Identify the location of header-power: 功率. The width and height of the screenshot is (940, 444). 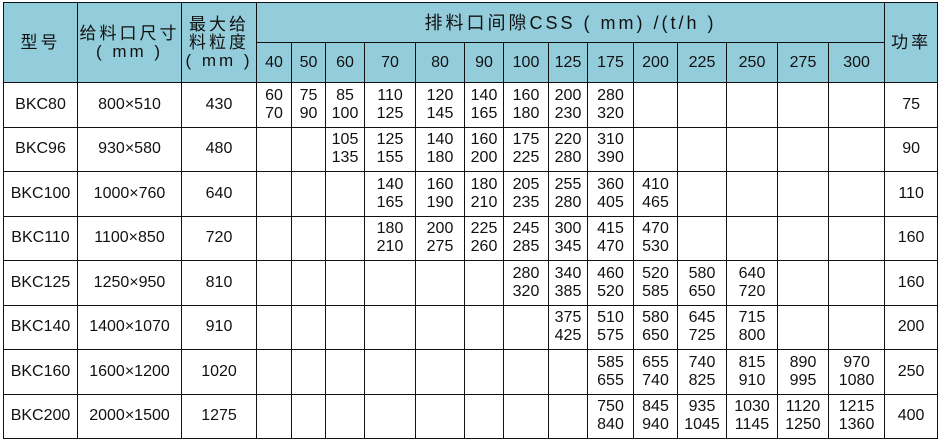
(911, 42).